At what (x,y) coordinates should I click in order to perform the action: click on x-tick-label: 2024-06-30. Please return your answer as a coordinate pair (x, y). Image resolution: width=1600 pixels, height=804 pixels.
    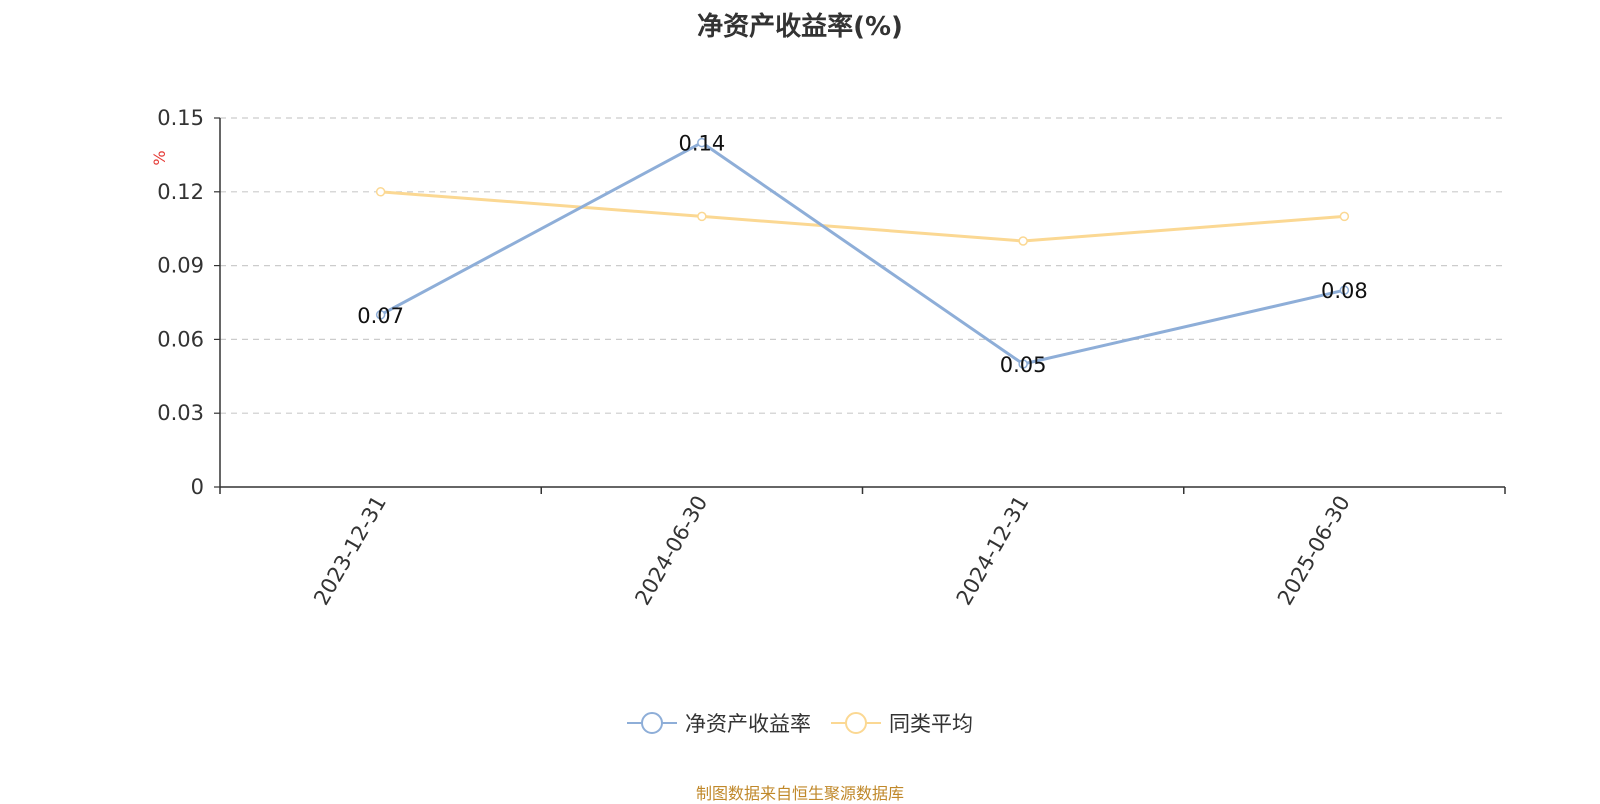
    Looking at the image, I should click on (671, 551).